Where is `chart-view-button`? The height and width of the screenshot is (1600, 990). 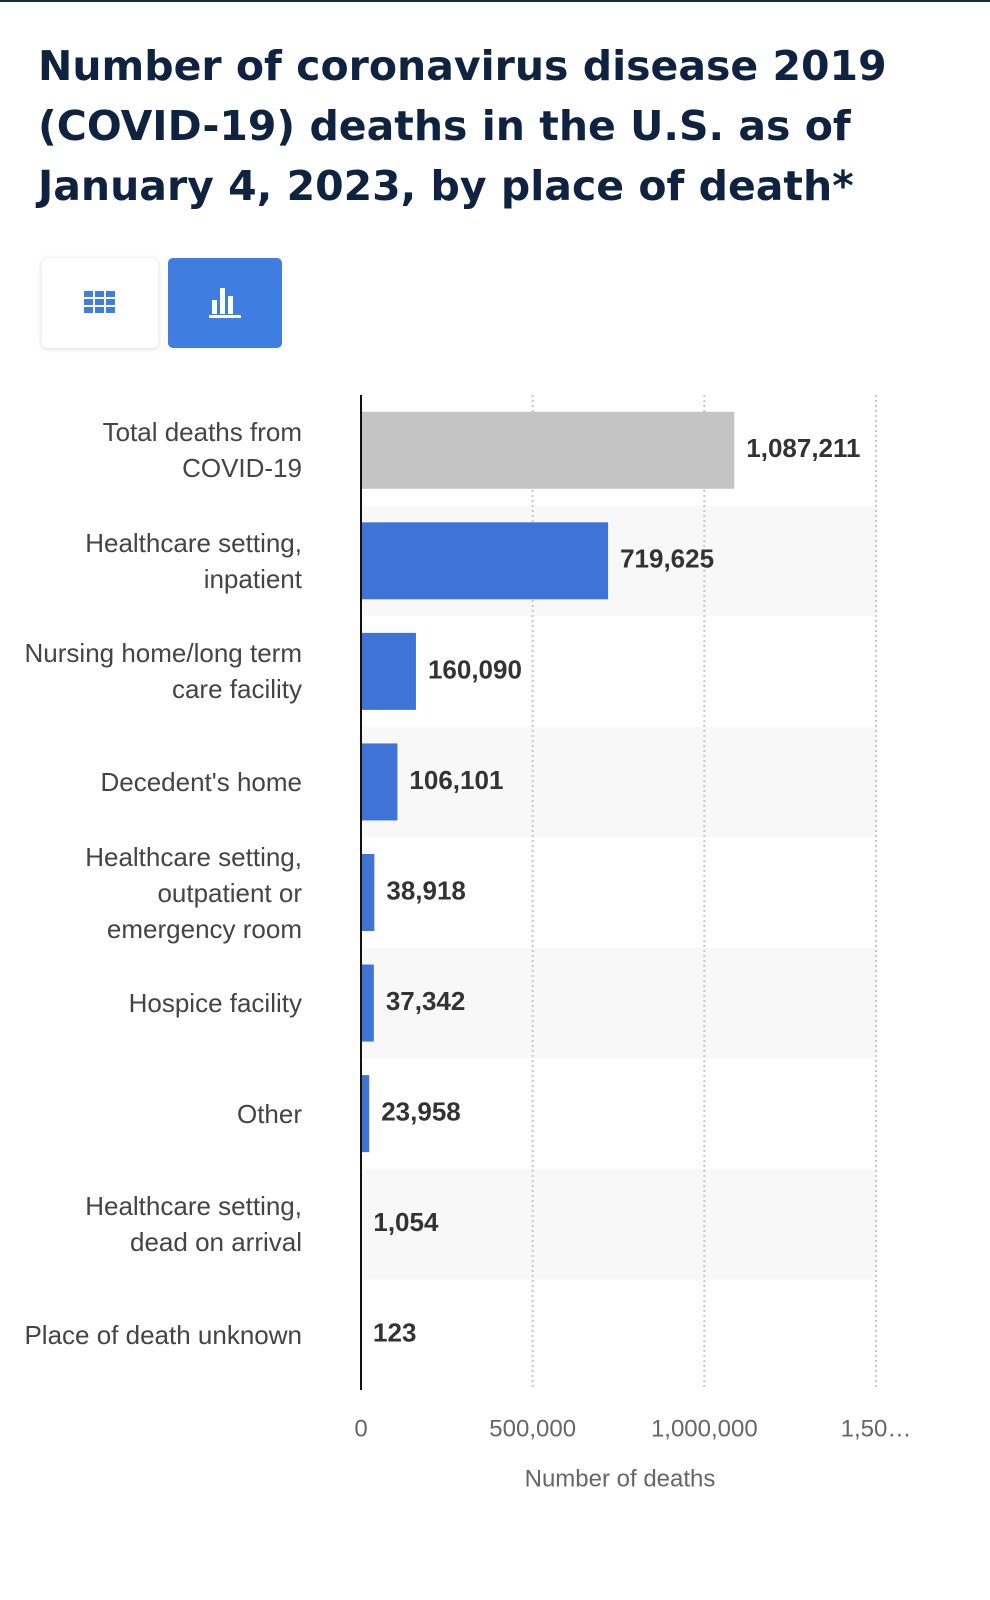
chart-view-button is located at coordinates (225, 303).